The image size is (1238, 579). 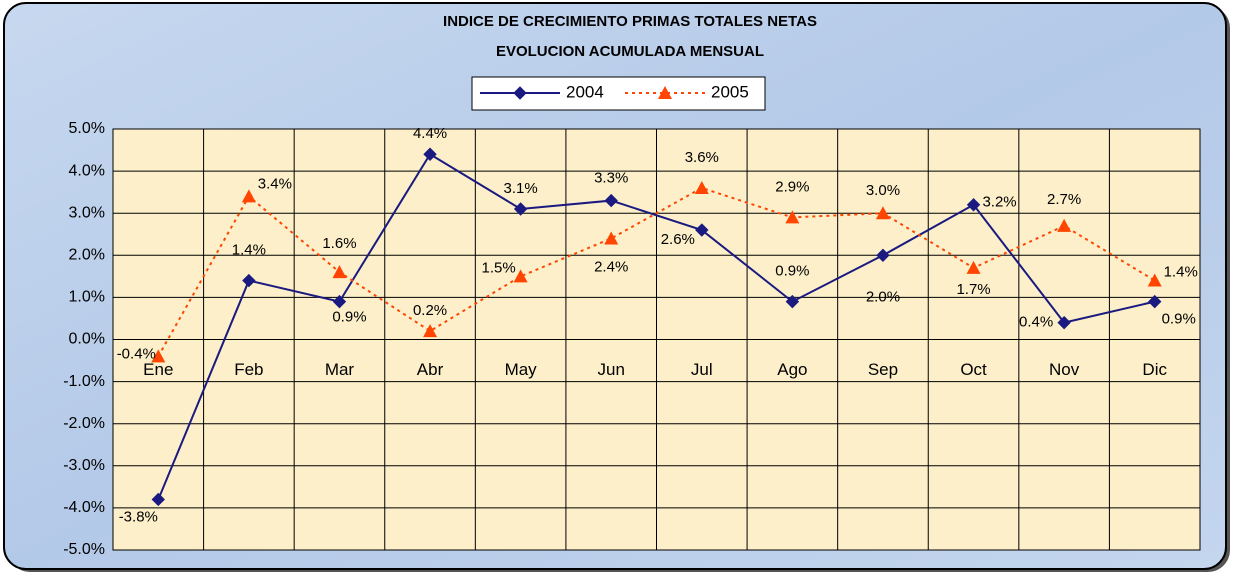 What do you see at coordinates (84, 381) in the screenshot?
I see `y-tick-label: -1.0%` at bounding box center [84, 381].